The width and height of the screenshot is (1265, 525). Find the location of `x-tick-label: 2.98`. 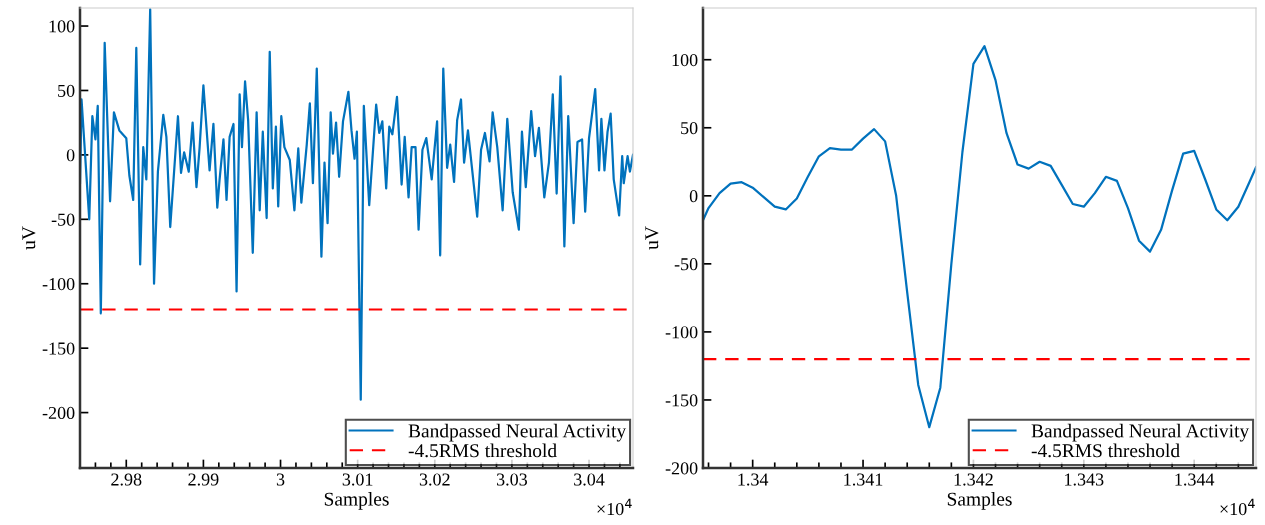

x-tick-label: 2.98 is located at coordinates (126, 479).